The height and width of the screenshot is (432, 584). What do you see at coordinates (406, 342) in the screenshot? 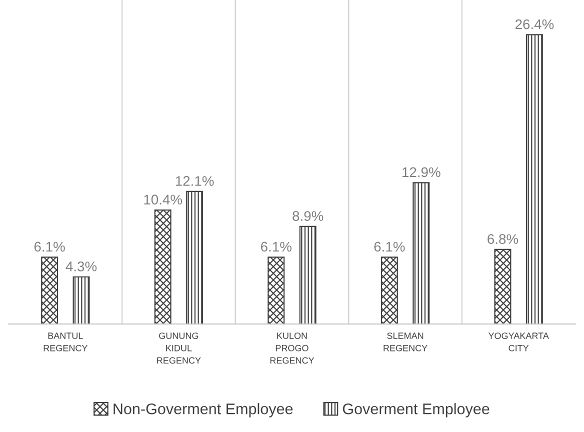
I see `x-tick-label: SLEMAN REGENCY` at bounding box center [406, 342].